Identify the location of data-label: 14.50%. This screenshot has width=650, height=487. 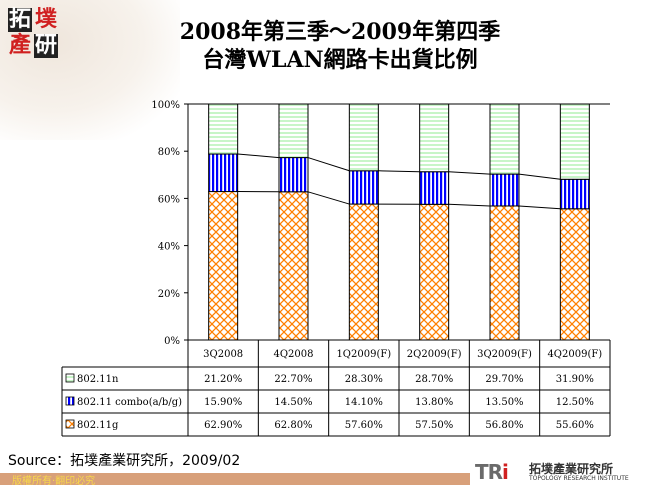
(293, 402).